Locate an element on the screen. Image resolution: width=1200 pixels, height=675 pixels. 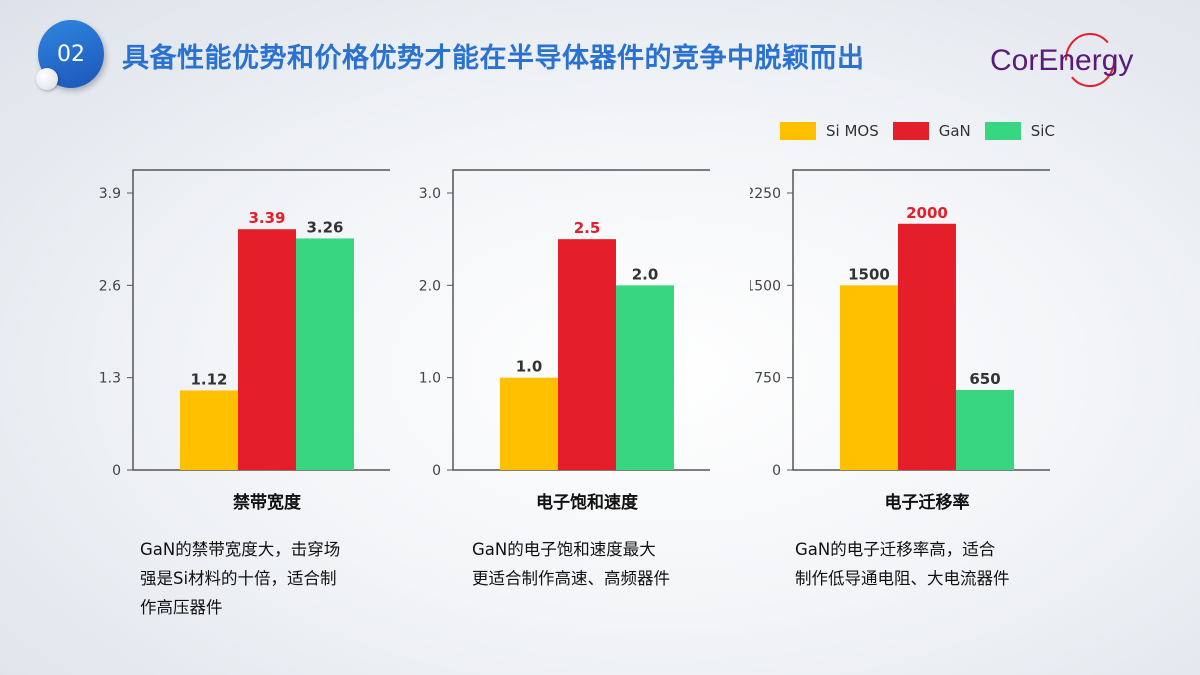
logo-text: CorEnergy is located at coordinates (1061, 60).